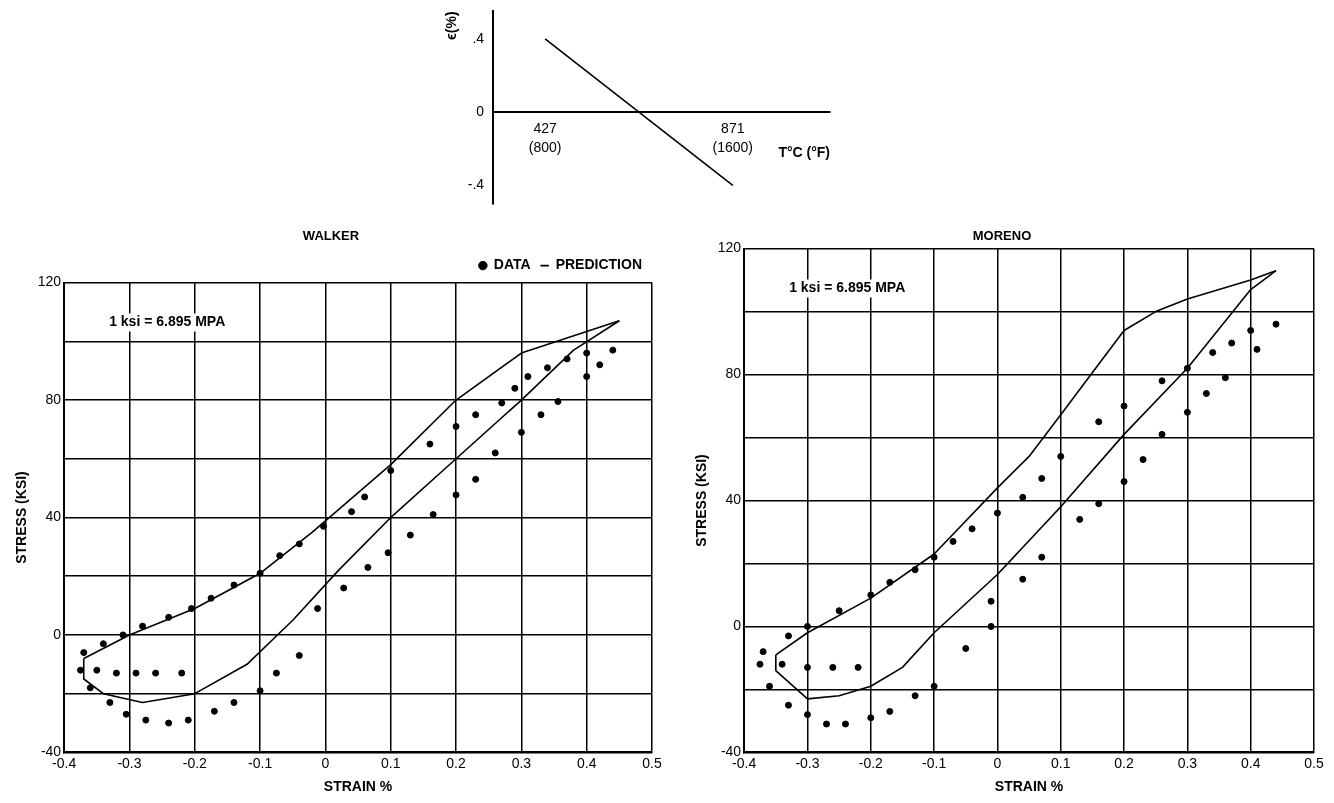 The width and height of the screenshot is (1334, 803). I want to click on x-axis-title: T°C (°F), so click(804, 152).